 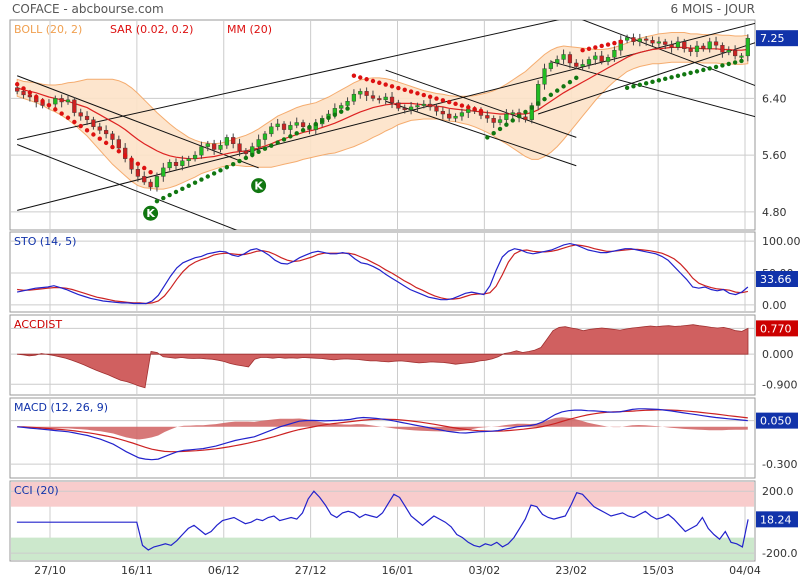 I want to click on price-value-label: 7.25, so click(x=772, y=38).